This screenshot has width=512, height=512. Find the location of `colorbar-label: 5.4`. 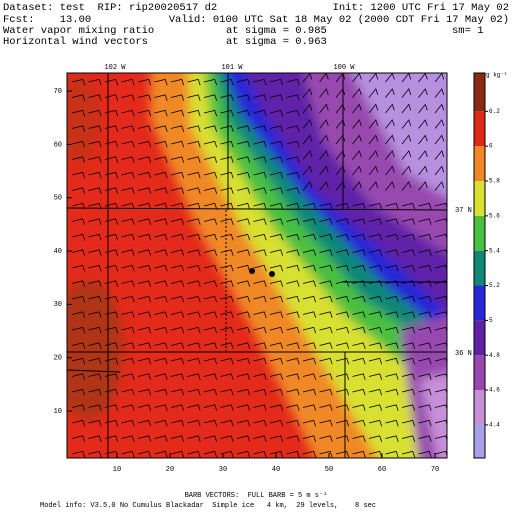

colorbar-label: 5.4 is located at coordinates (494, 250).